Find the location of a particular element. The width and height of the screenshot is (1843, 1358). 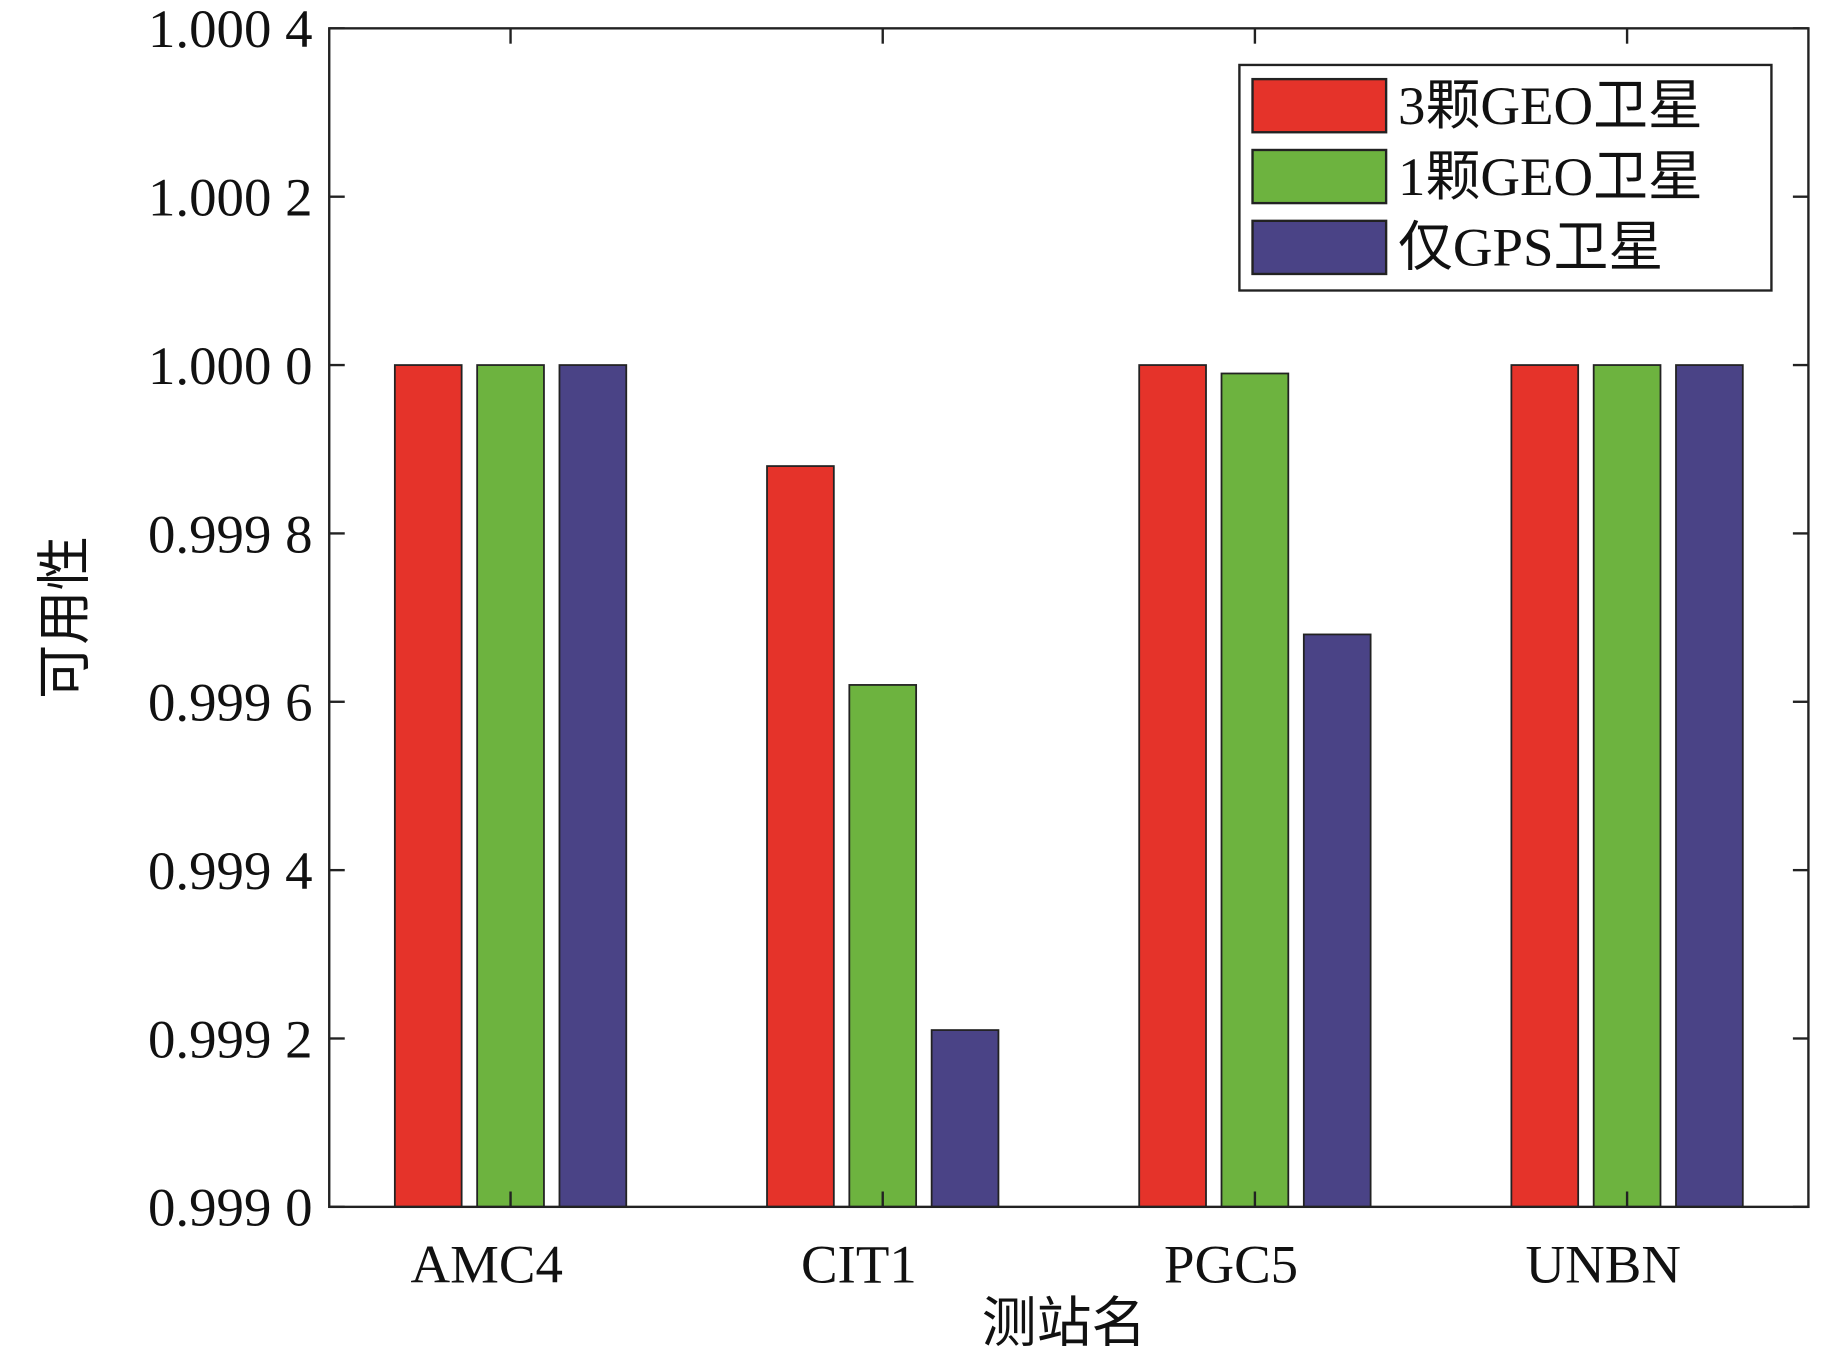

x-tick-label: PGC5 is located at coordinates (1231, 1264).